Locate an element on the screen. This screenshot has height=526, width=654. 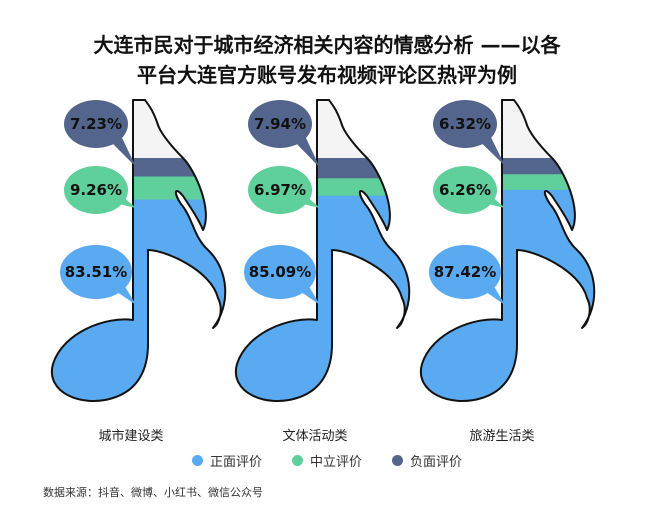
data-label-neutral-1: 9.26% is located at coordinates (96, 190).